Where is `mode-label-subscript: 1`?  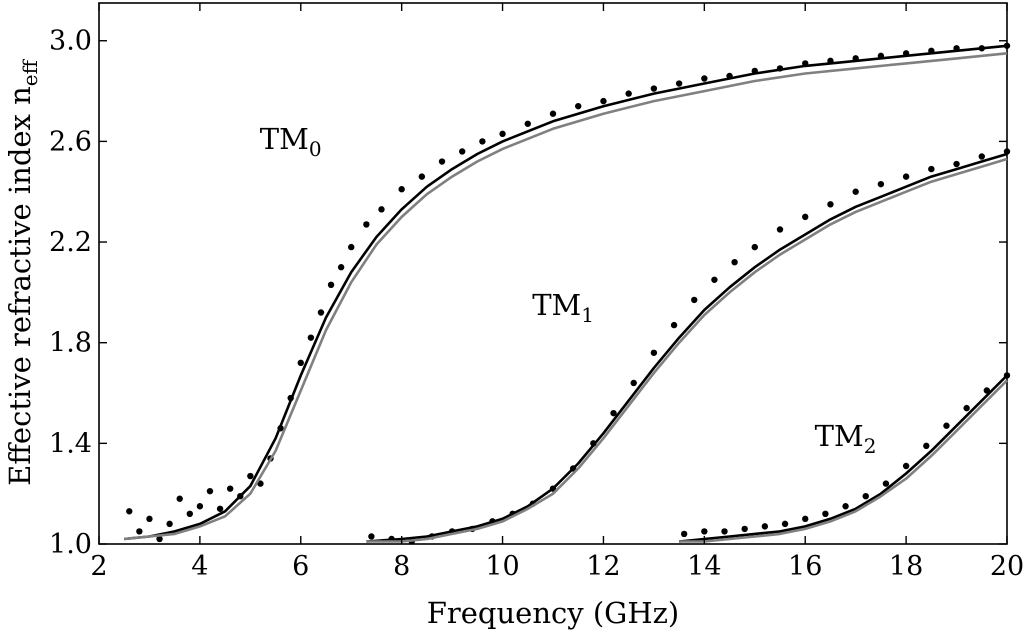 mode-label-subscript: 1 is located at coordinates (587, 315).